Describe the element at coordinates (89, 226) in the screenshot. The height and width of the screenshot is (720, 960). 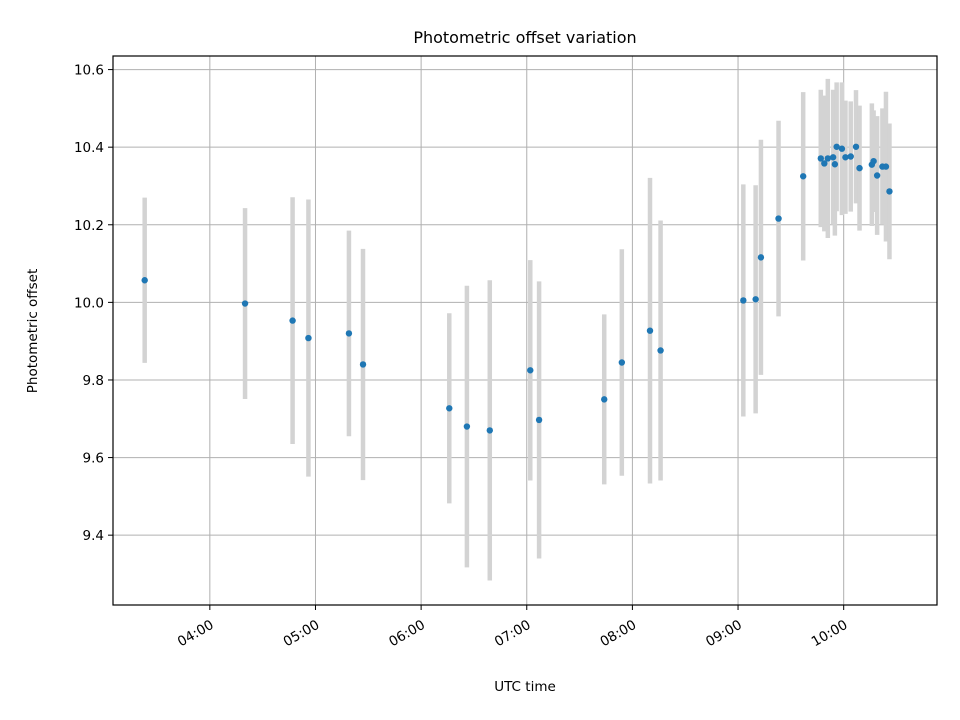
I see `y-tick-label: 10.2` at that location.